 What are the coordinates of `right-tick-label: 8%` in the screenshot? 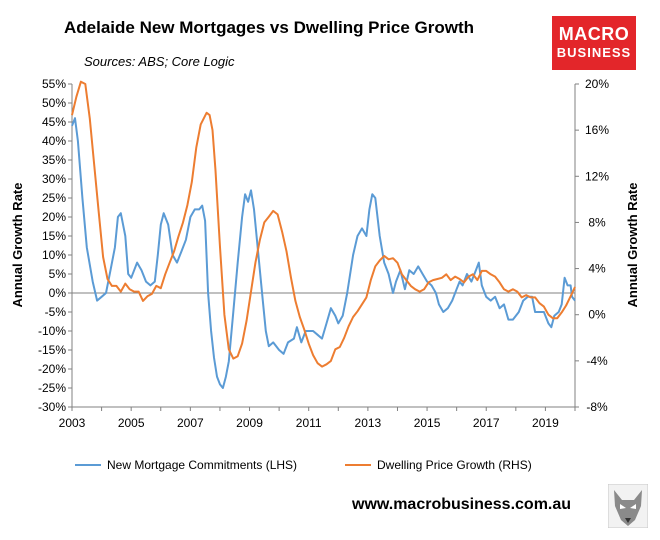 It's located at (597, 222).